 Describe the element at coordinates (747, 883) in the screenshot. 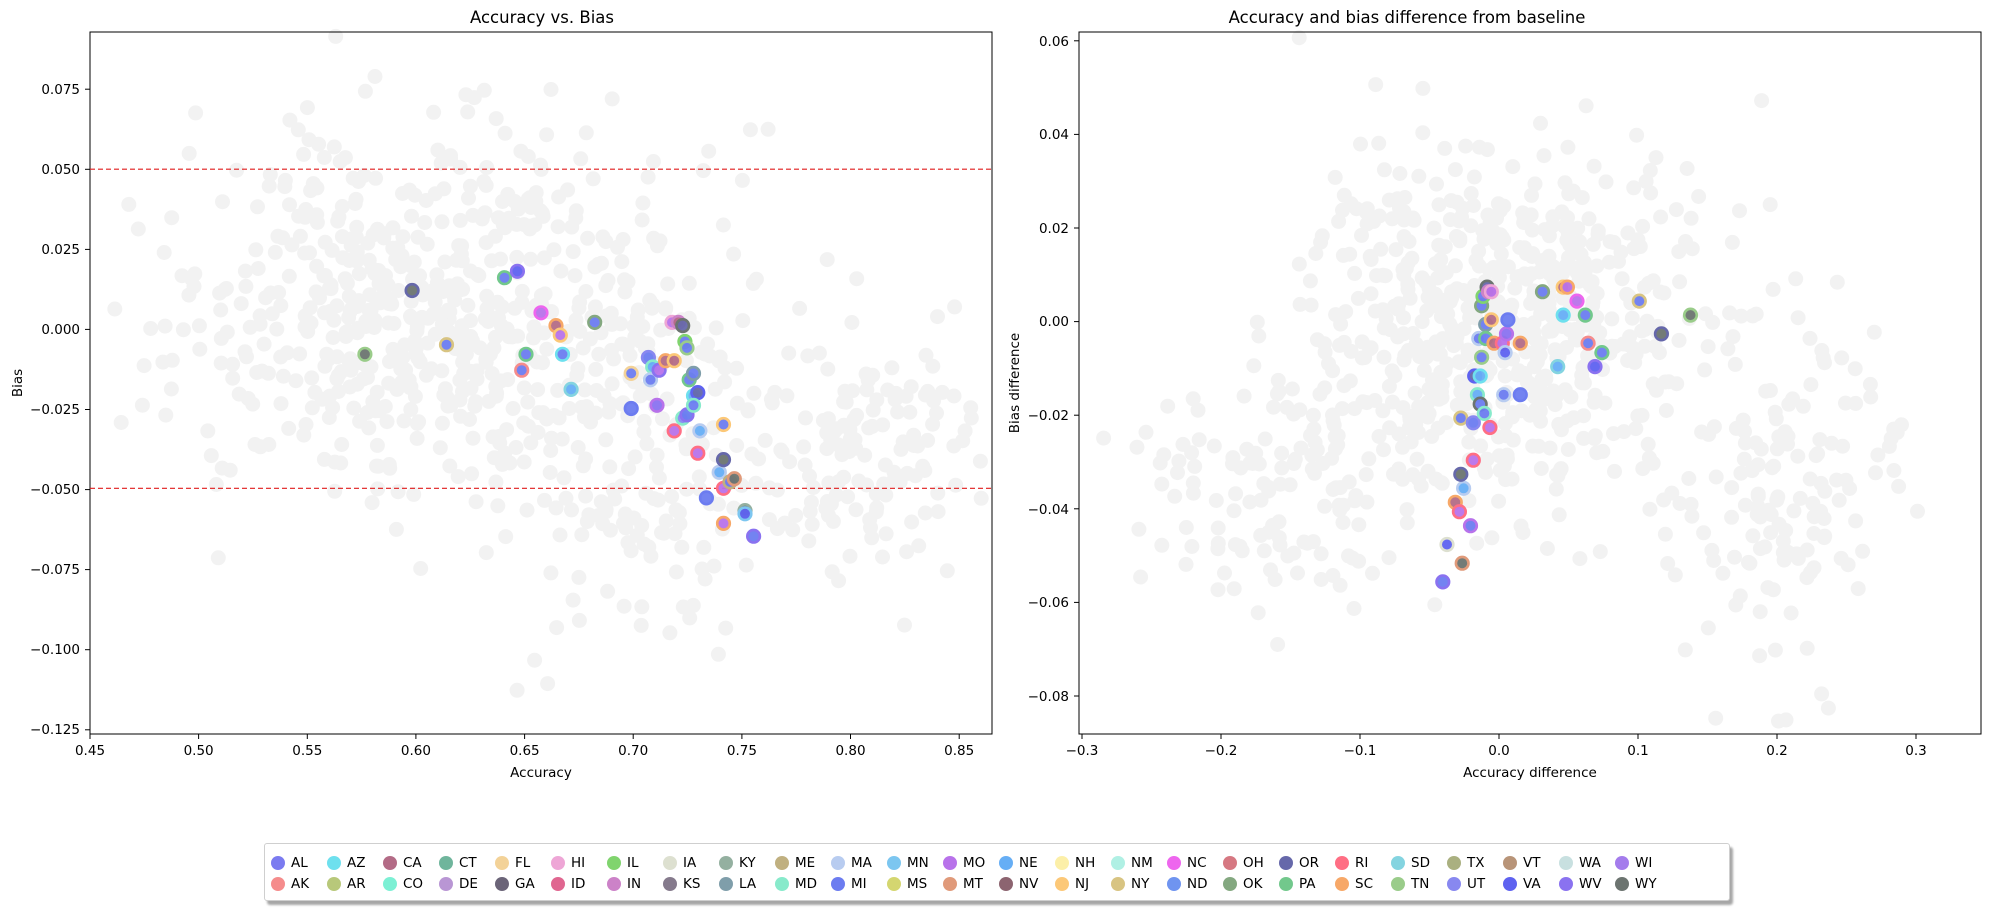

I see `legend-item: LA` at that location.